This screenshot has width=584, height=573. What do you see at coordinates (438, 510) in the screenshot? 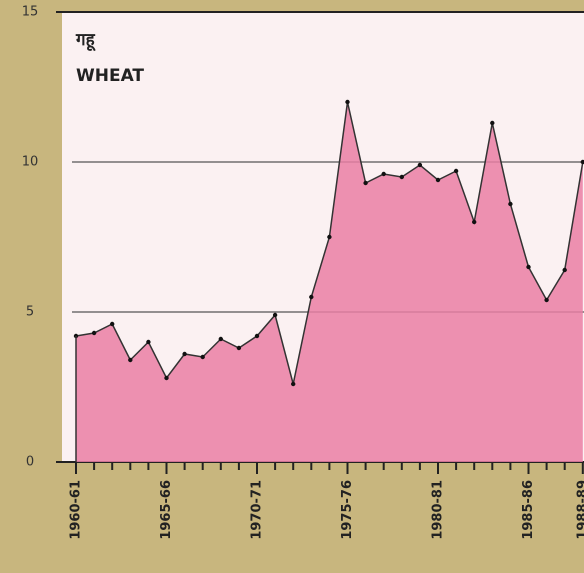
I see `x-tick-label: 1980-81` at bounding box center [438, 510].